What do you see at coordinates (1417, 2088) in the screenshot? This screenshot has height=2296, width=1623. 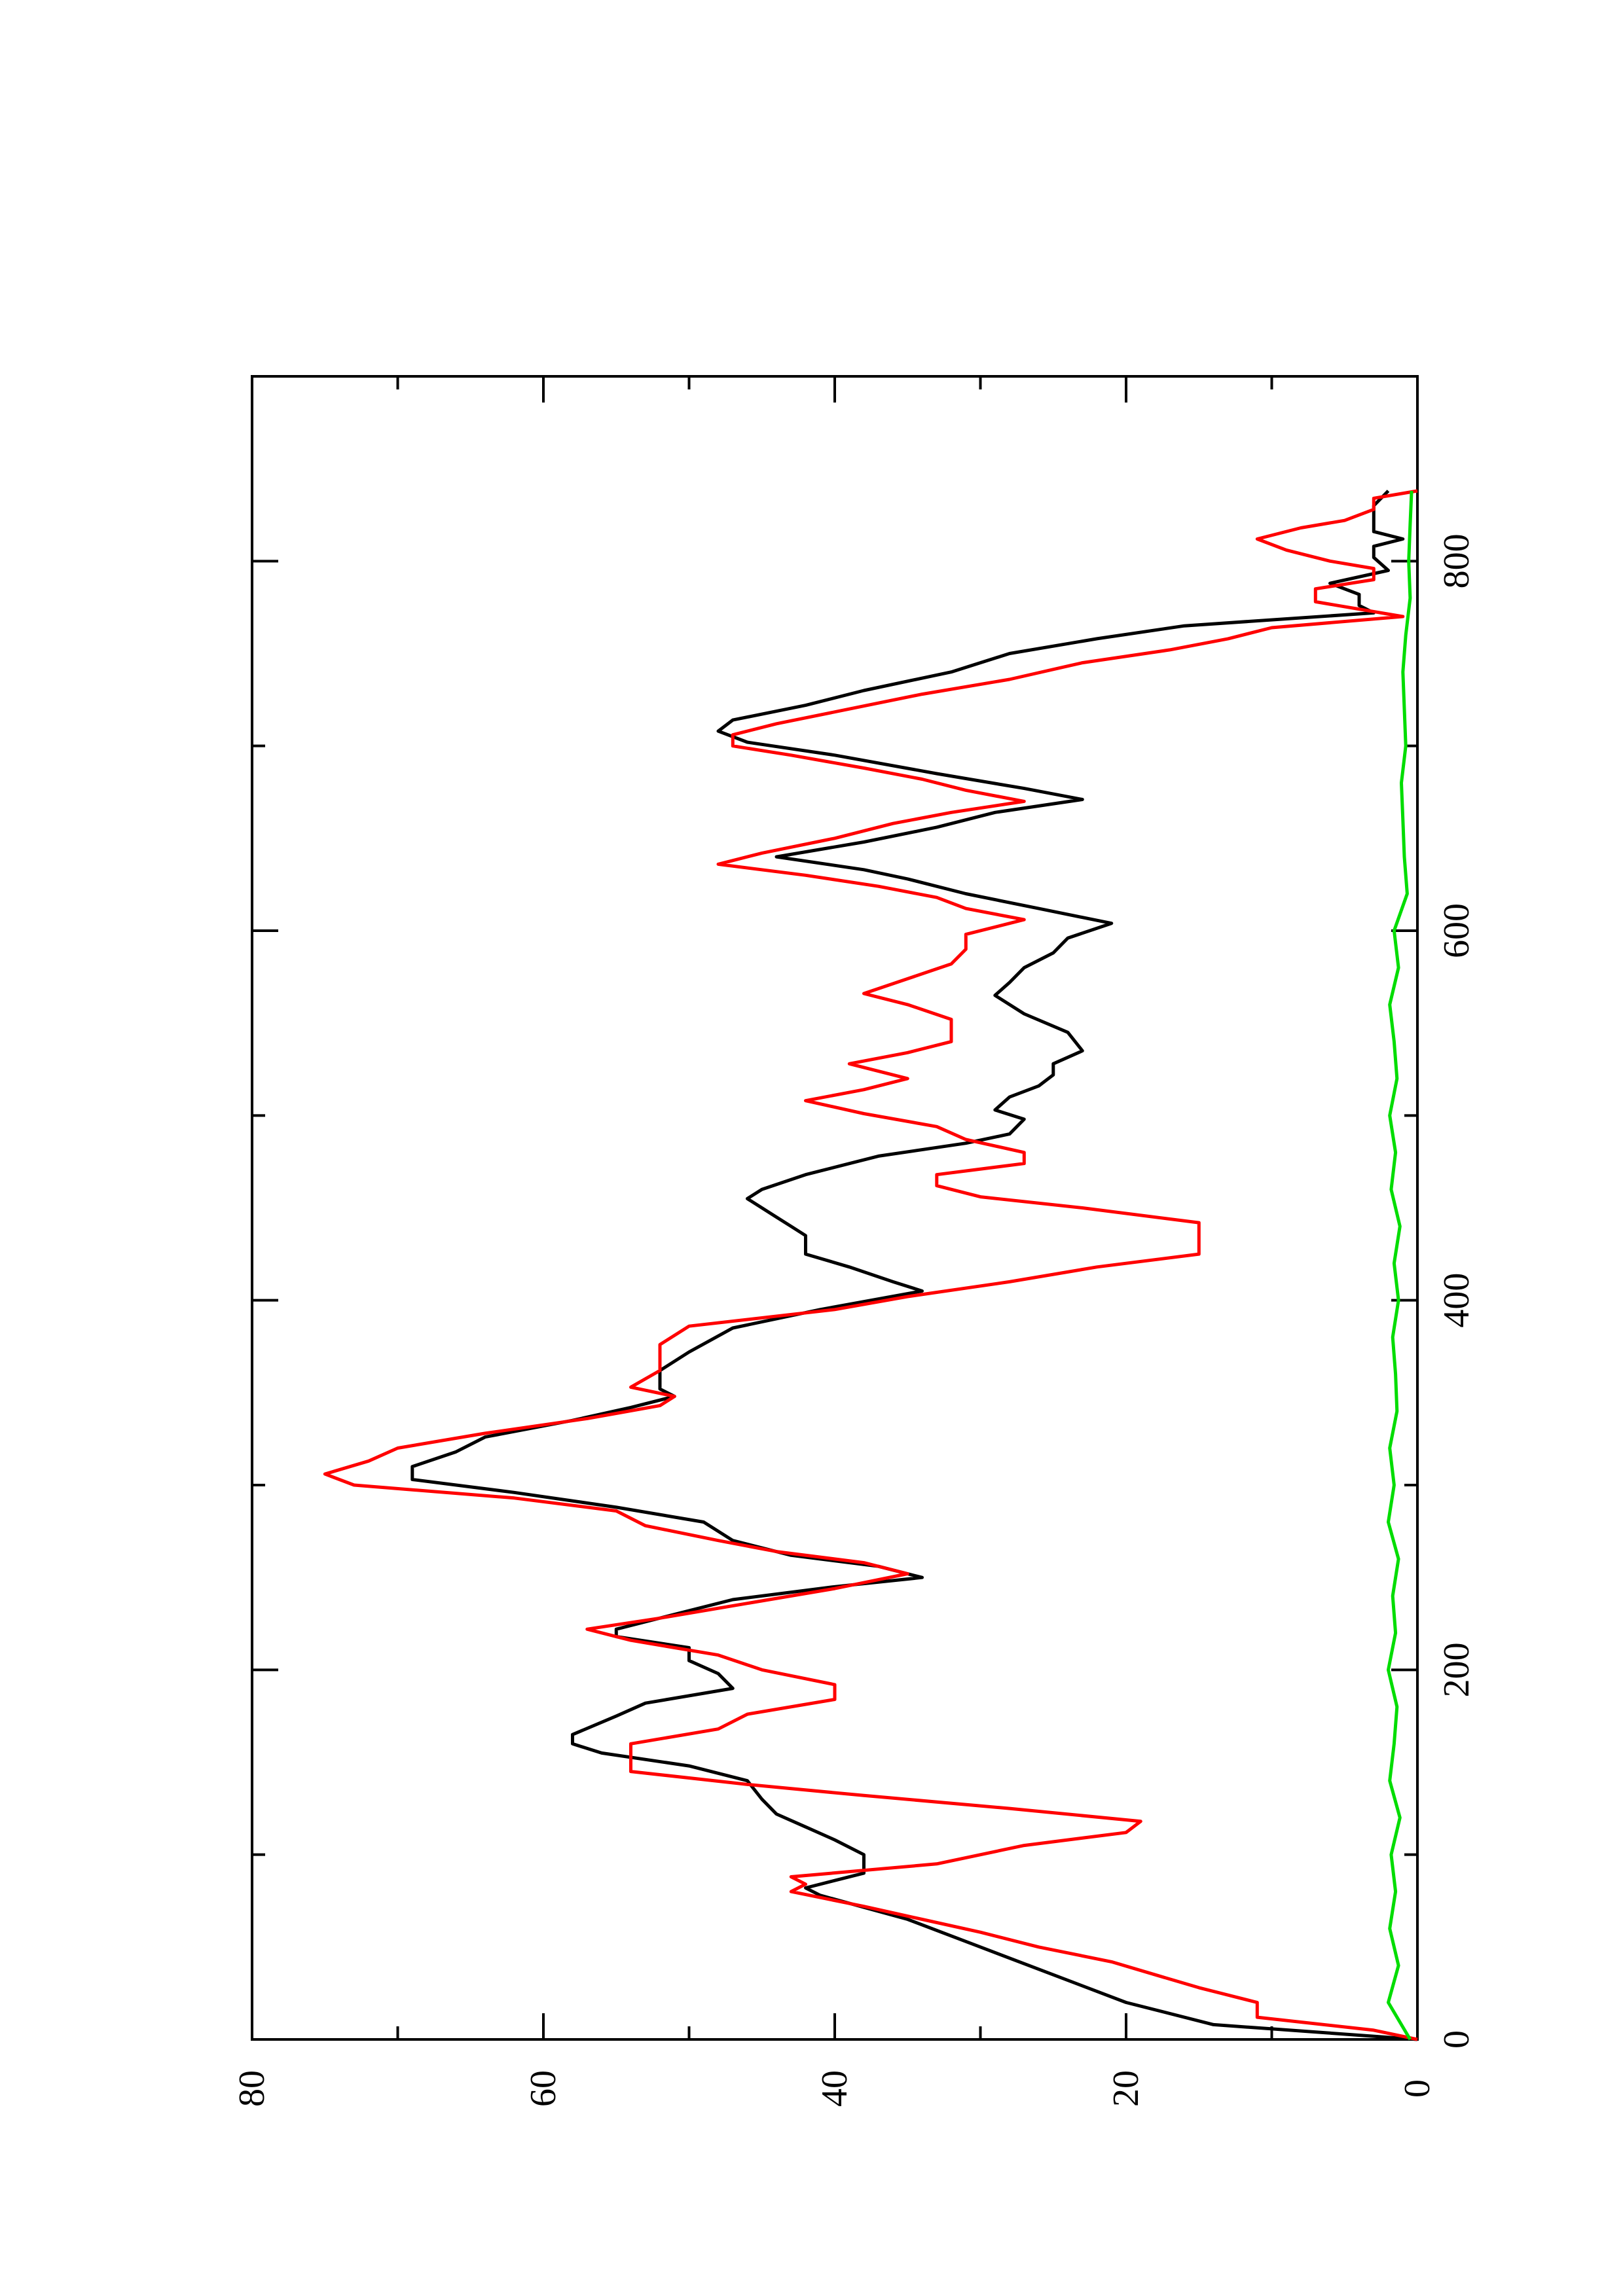 I see `y-tick-label: 0` at bounding box center [1417, 2088].